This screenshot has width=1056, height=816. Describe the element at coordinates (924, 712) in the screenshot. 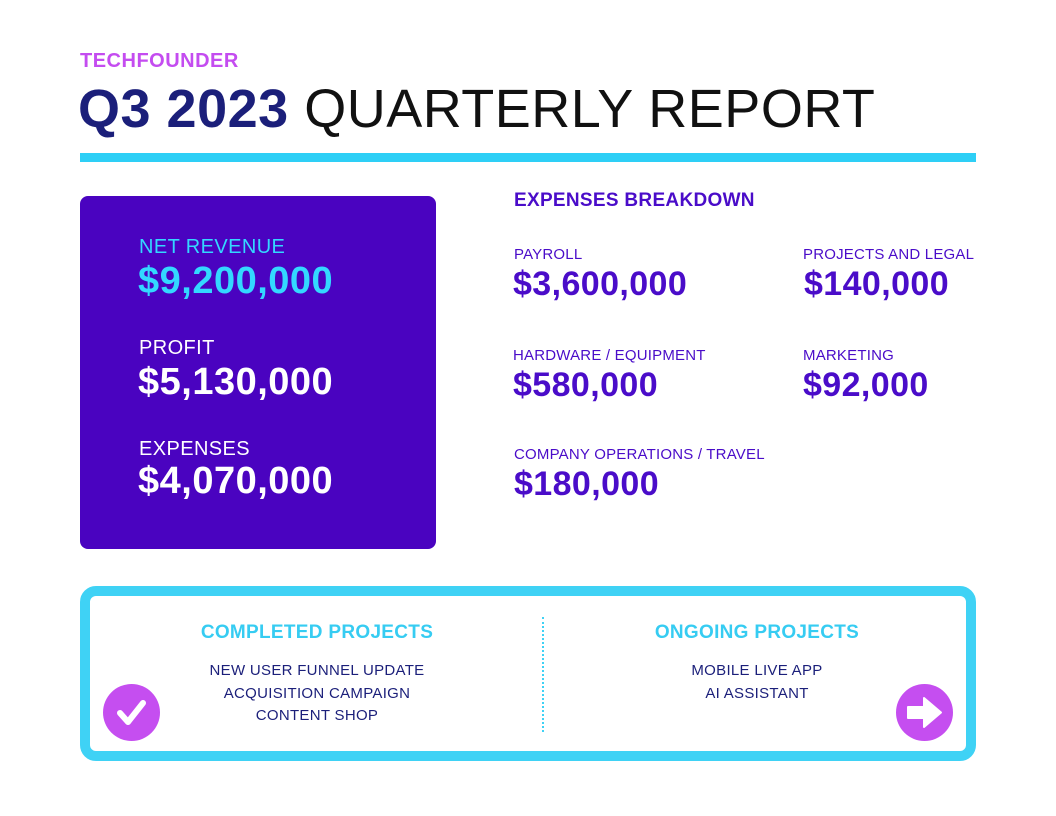

I see `arrow-right-icon` at that location.